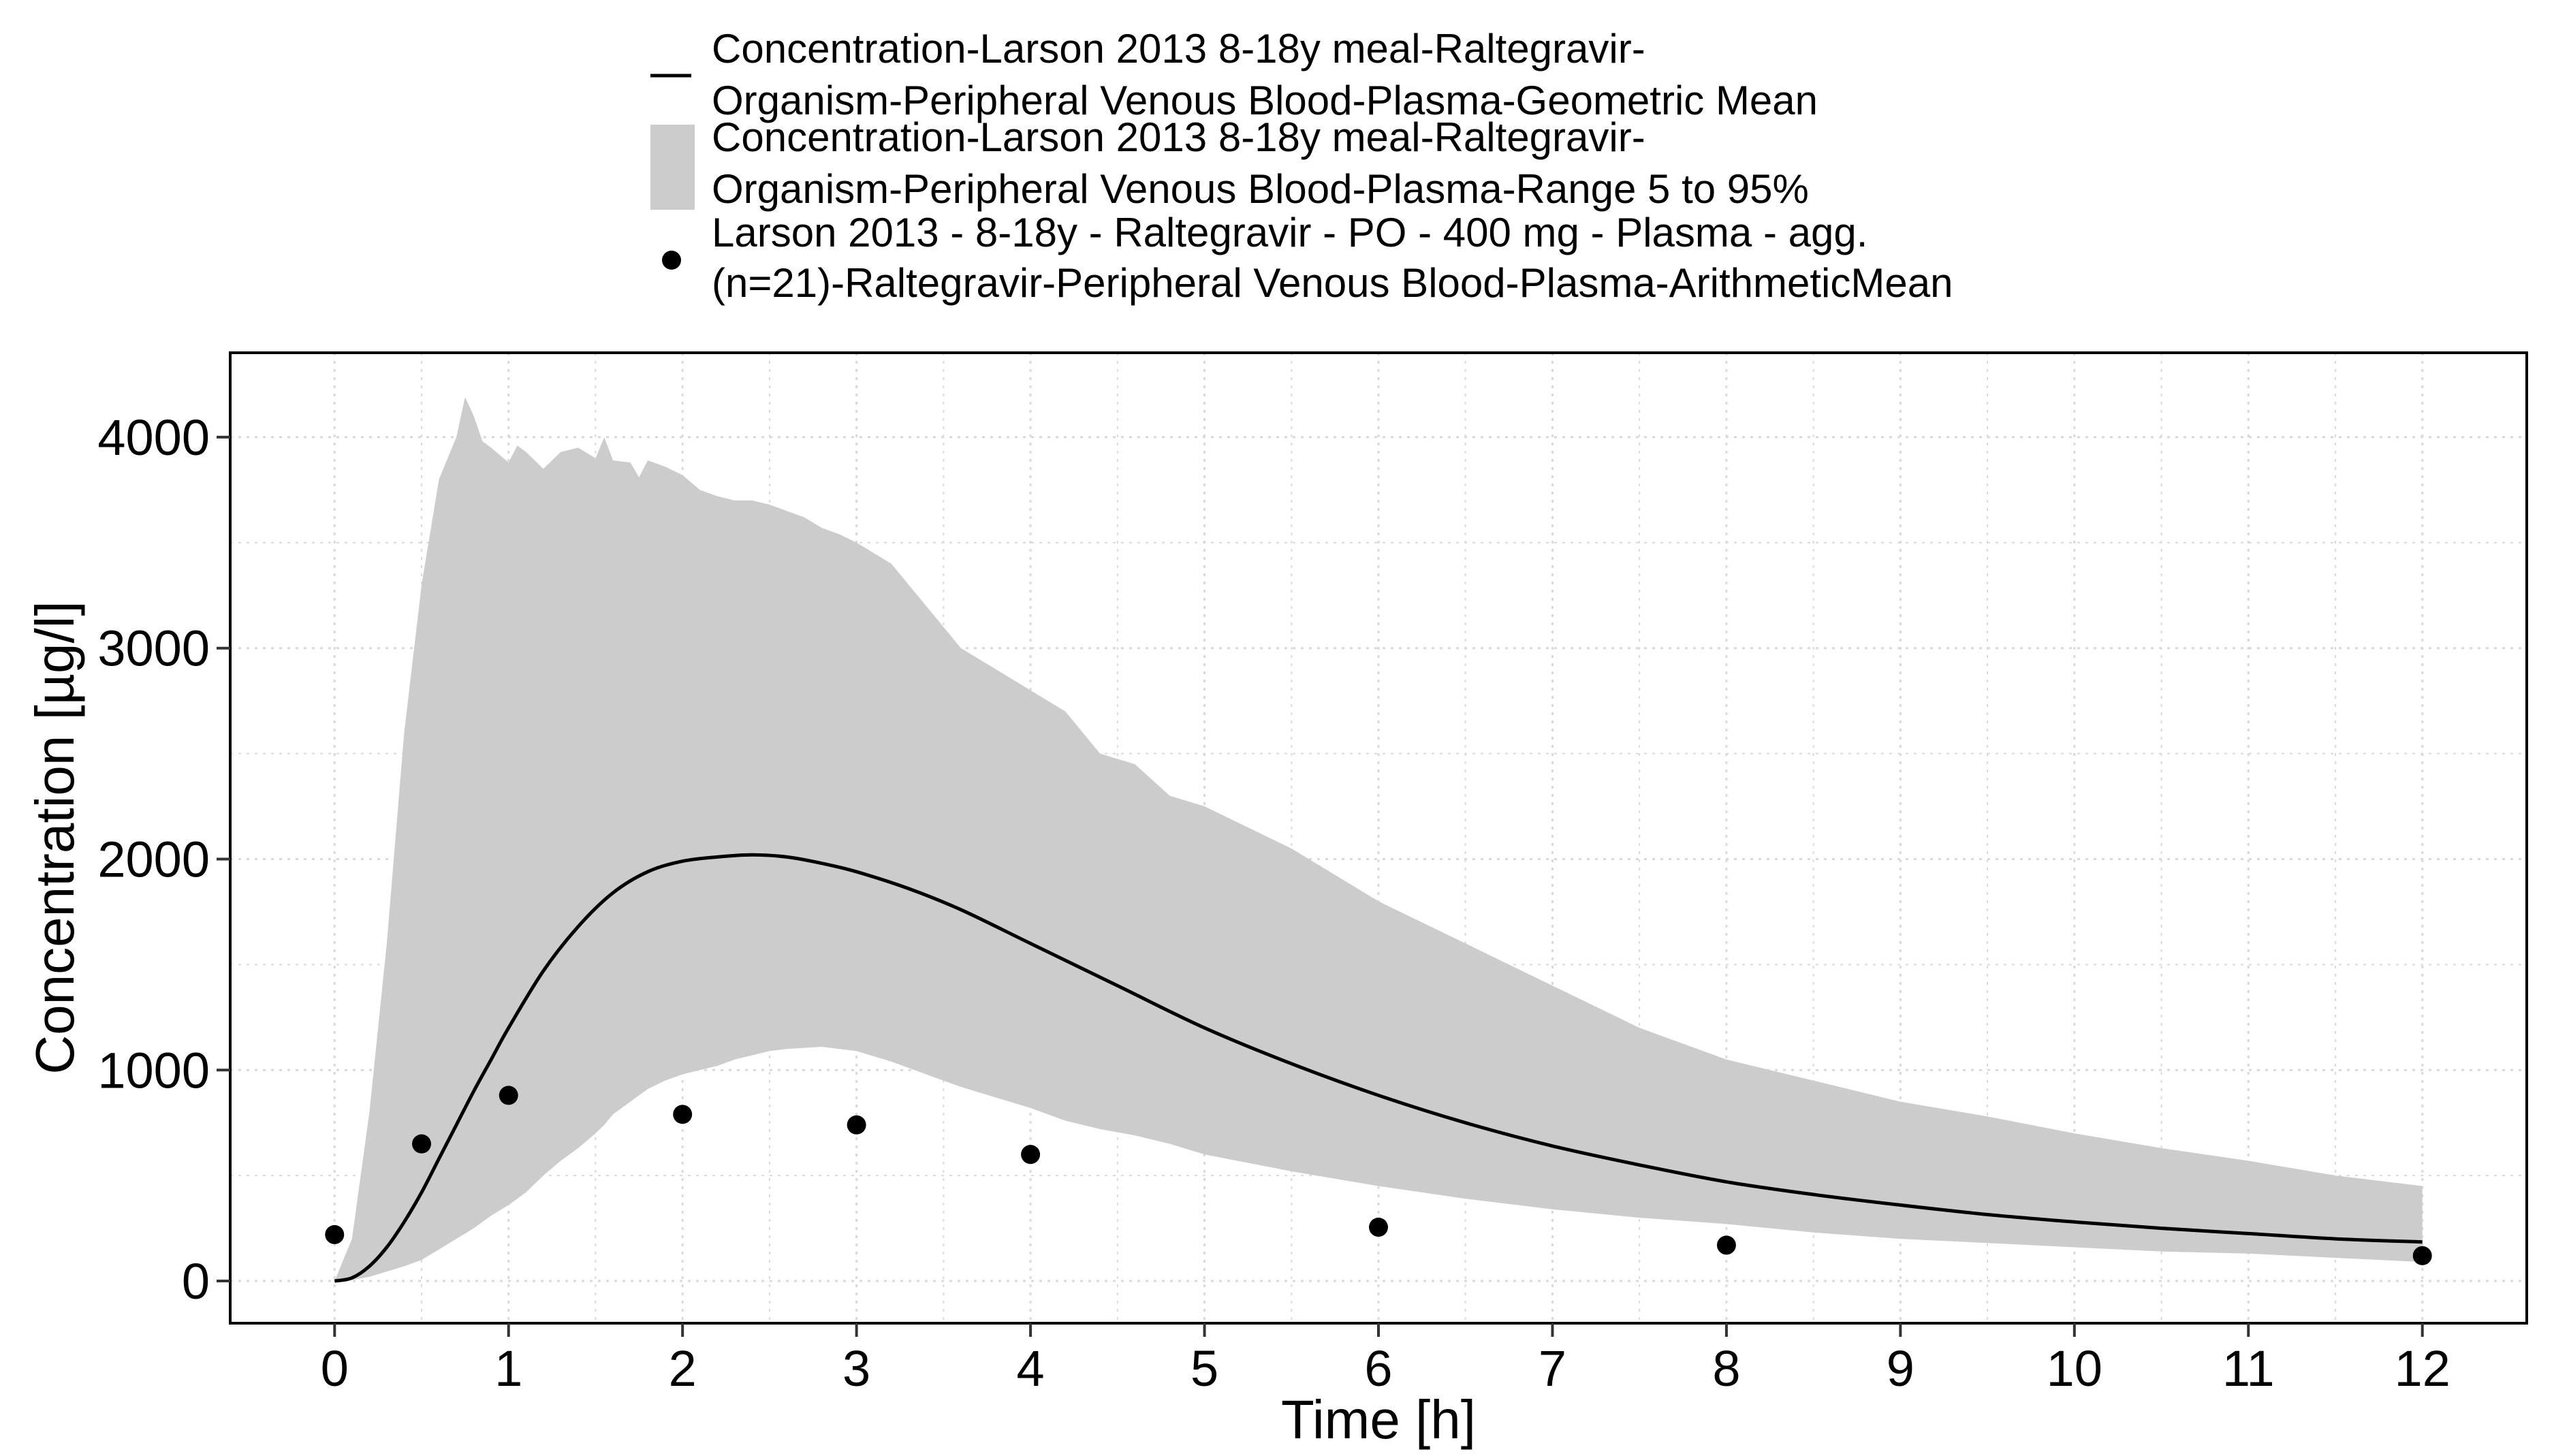  Describe the element at coordinates (153, 437) in the screenshot. I see `y-tick-label: 4000` at that location.